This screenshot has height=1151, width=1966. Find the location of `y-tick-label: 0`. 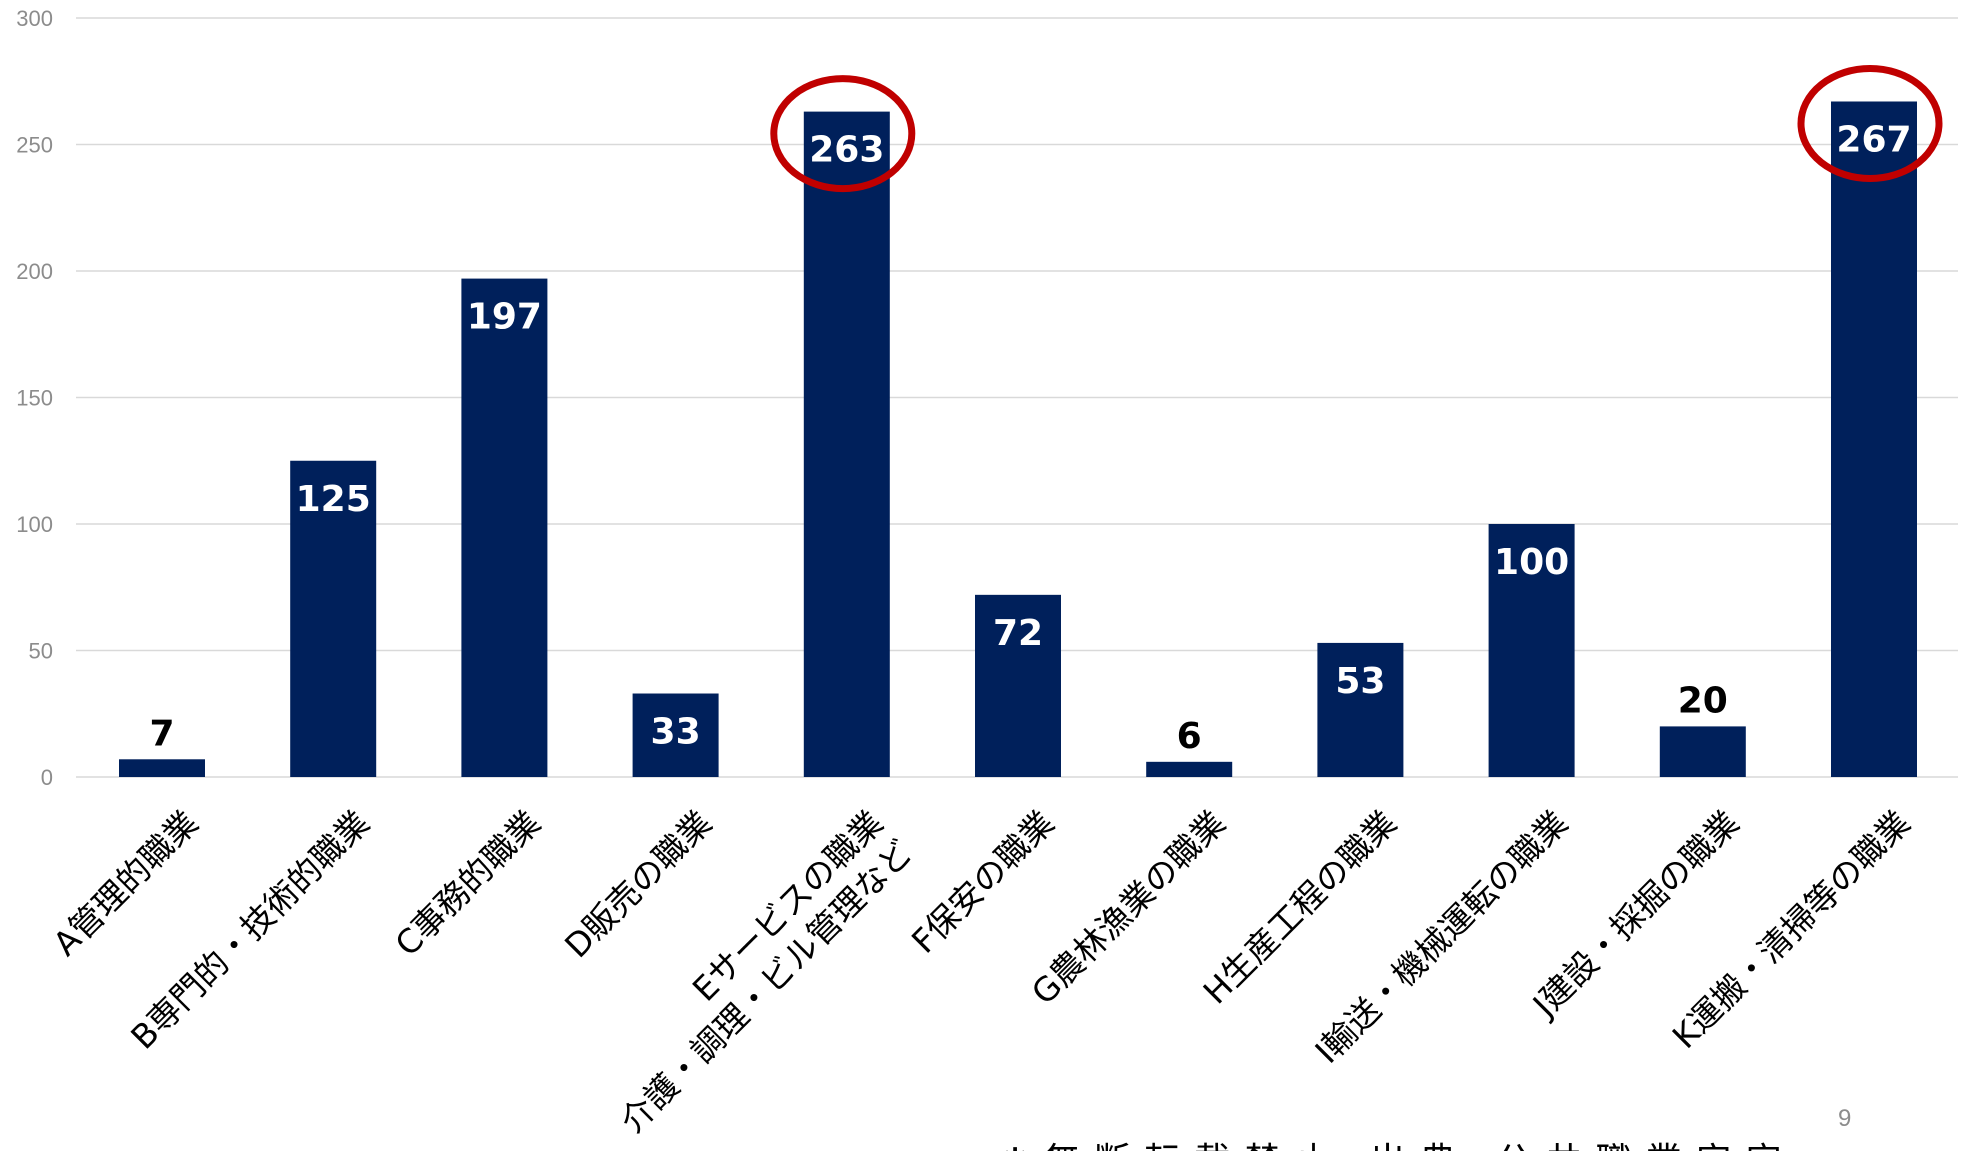

y-tick-label: 0 is located at coordinates (47, 777).